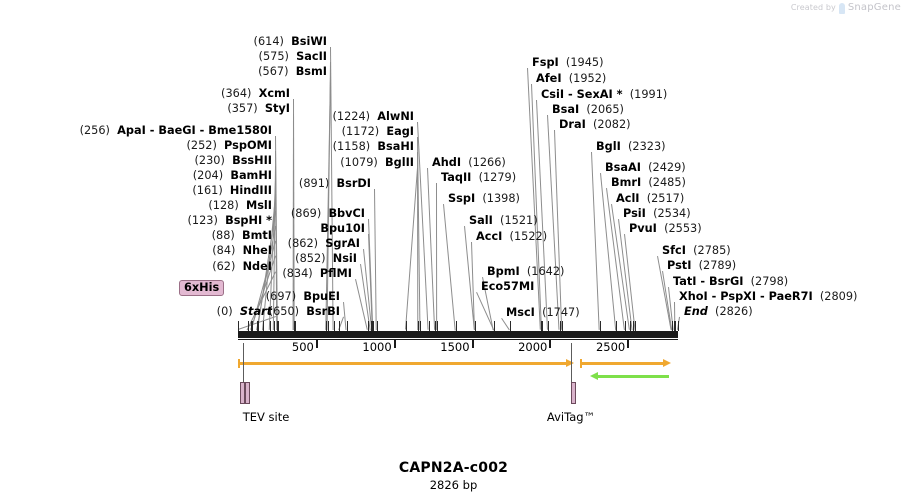  I want to click on enzyme-label-sacii: (575) SacII, so click(292, 56).